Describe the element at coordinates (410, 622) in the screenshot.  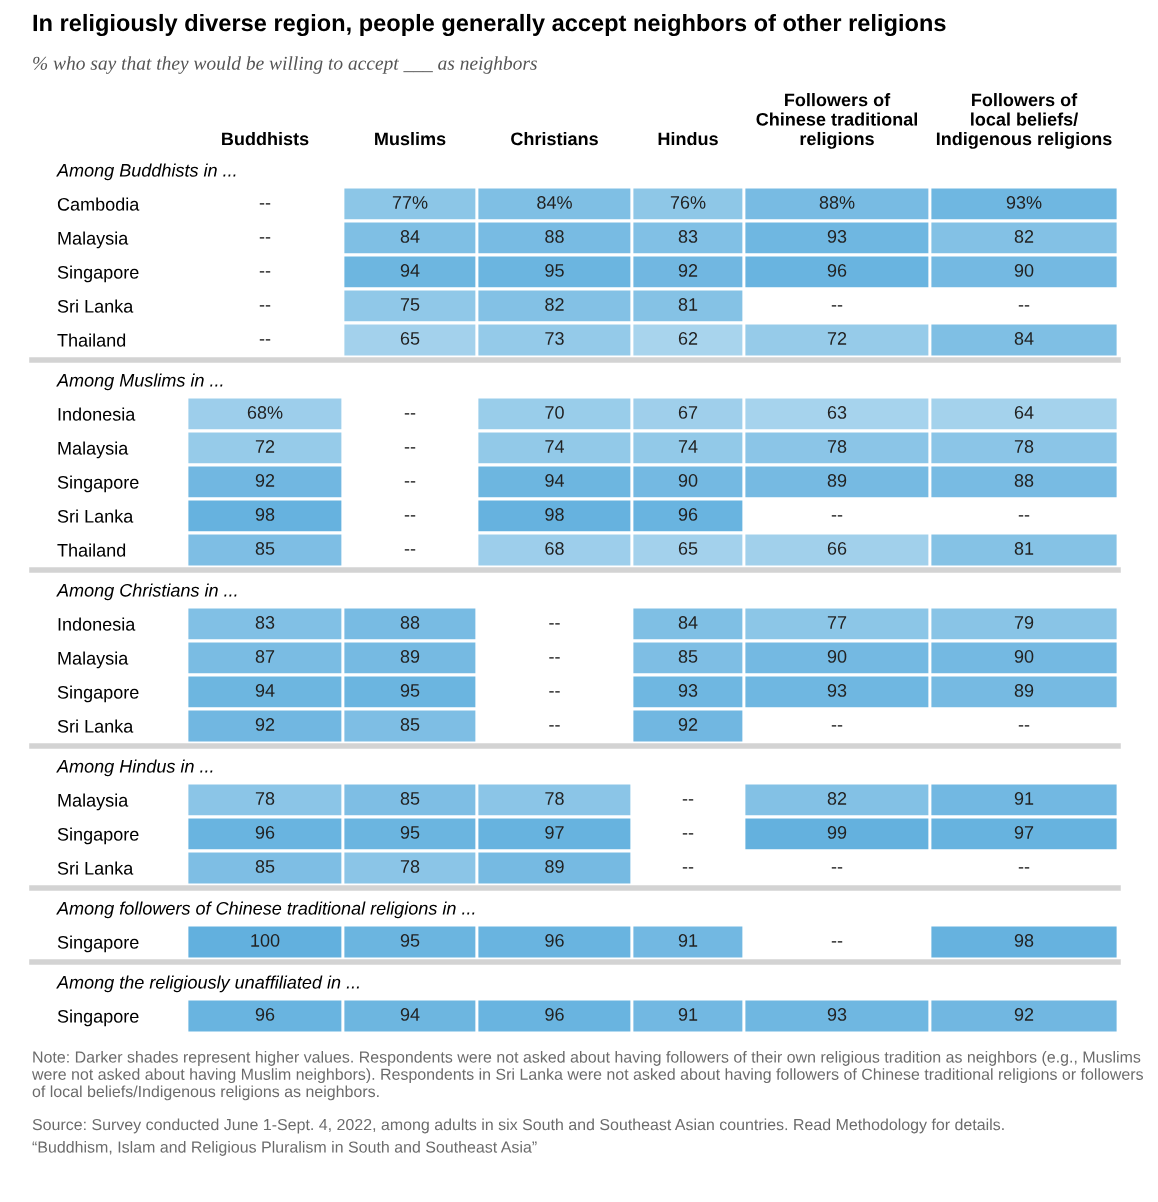
I see `data-label: 88` at that location.